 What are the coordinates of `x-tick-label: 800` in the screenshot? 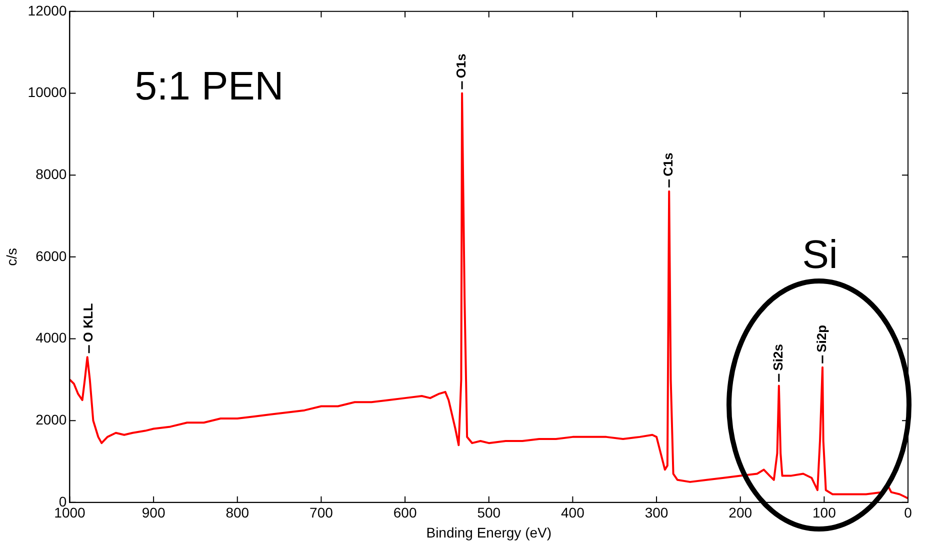 It's located at (238, 512).